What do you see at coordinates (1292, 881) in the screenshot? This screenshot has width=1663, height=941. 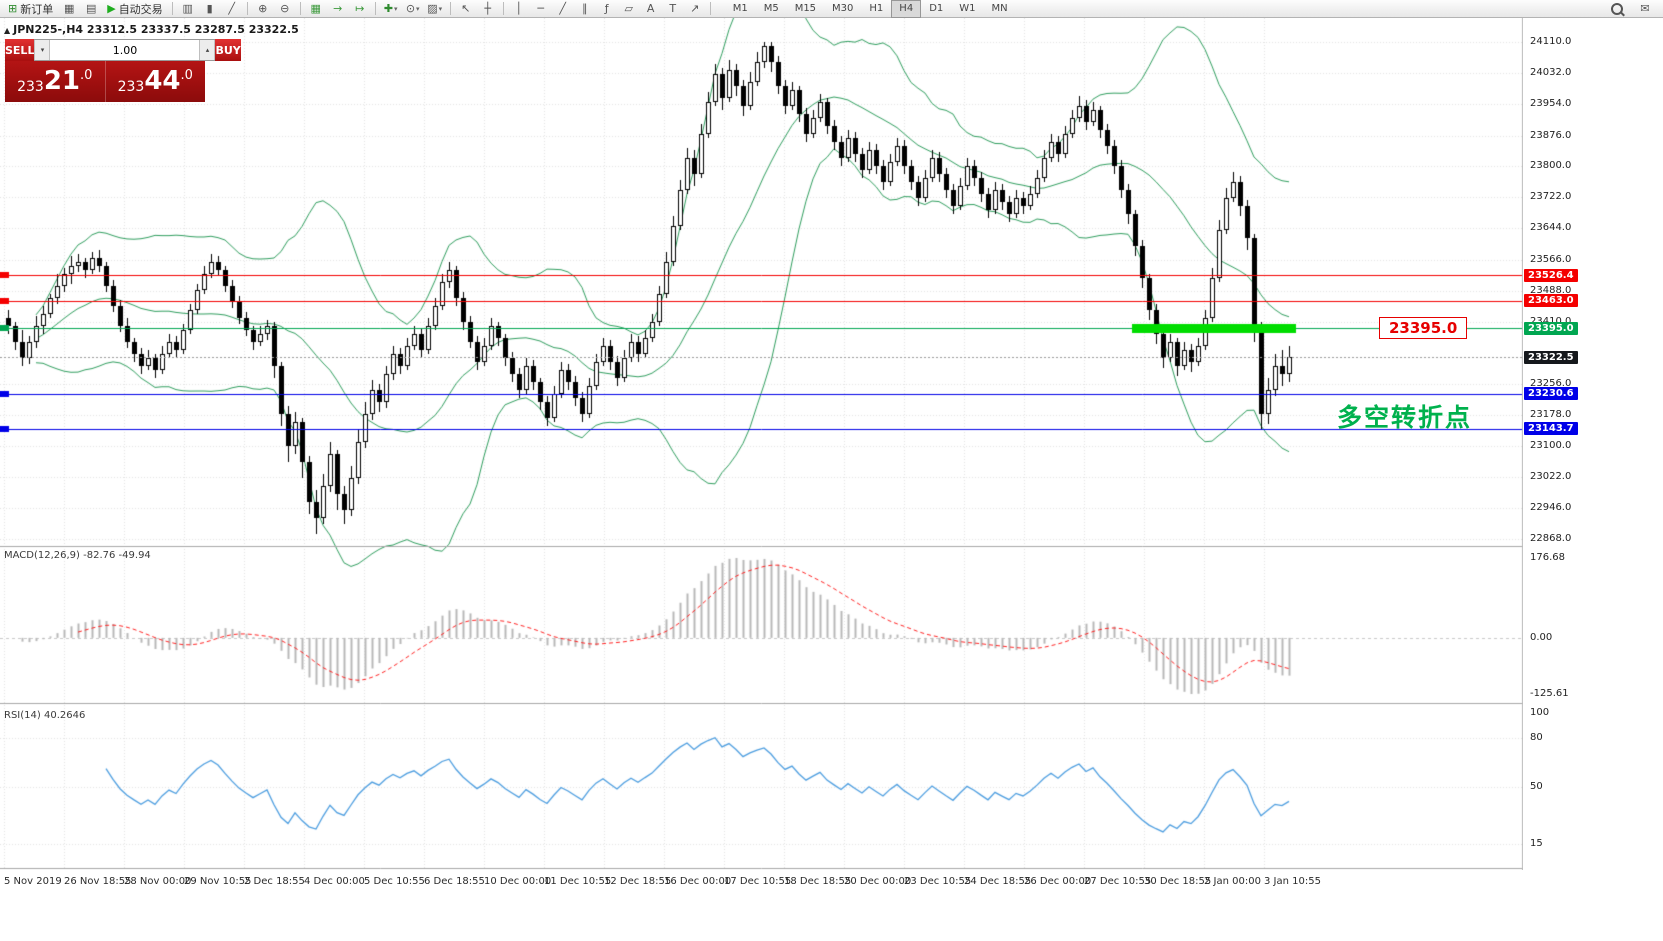 I see `time-axis-label: 3 Jan 10:55` at bounding box center [1292, 881].